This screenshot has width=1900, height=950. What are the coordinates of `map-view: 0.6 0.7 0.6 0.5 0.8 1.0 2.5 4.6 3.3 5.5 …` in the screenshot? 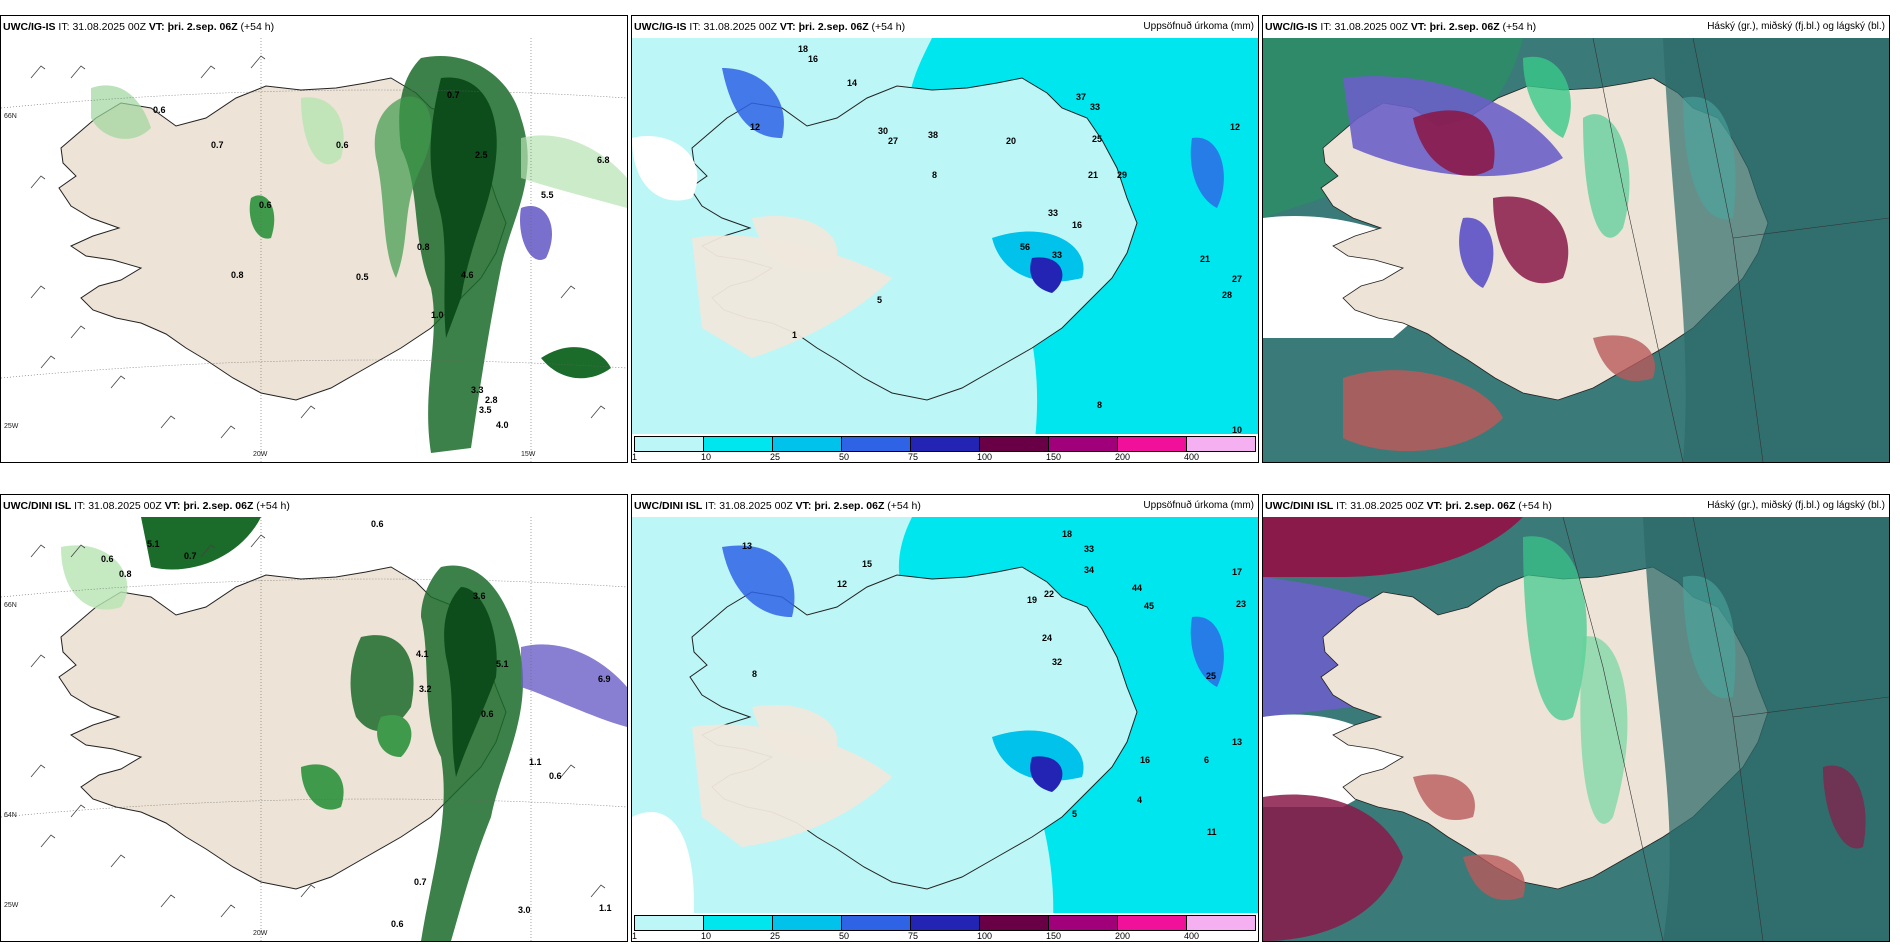 It's located at (314, 250).